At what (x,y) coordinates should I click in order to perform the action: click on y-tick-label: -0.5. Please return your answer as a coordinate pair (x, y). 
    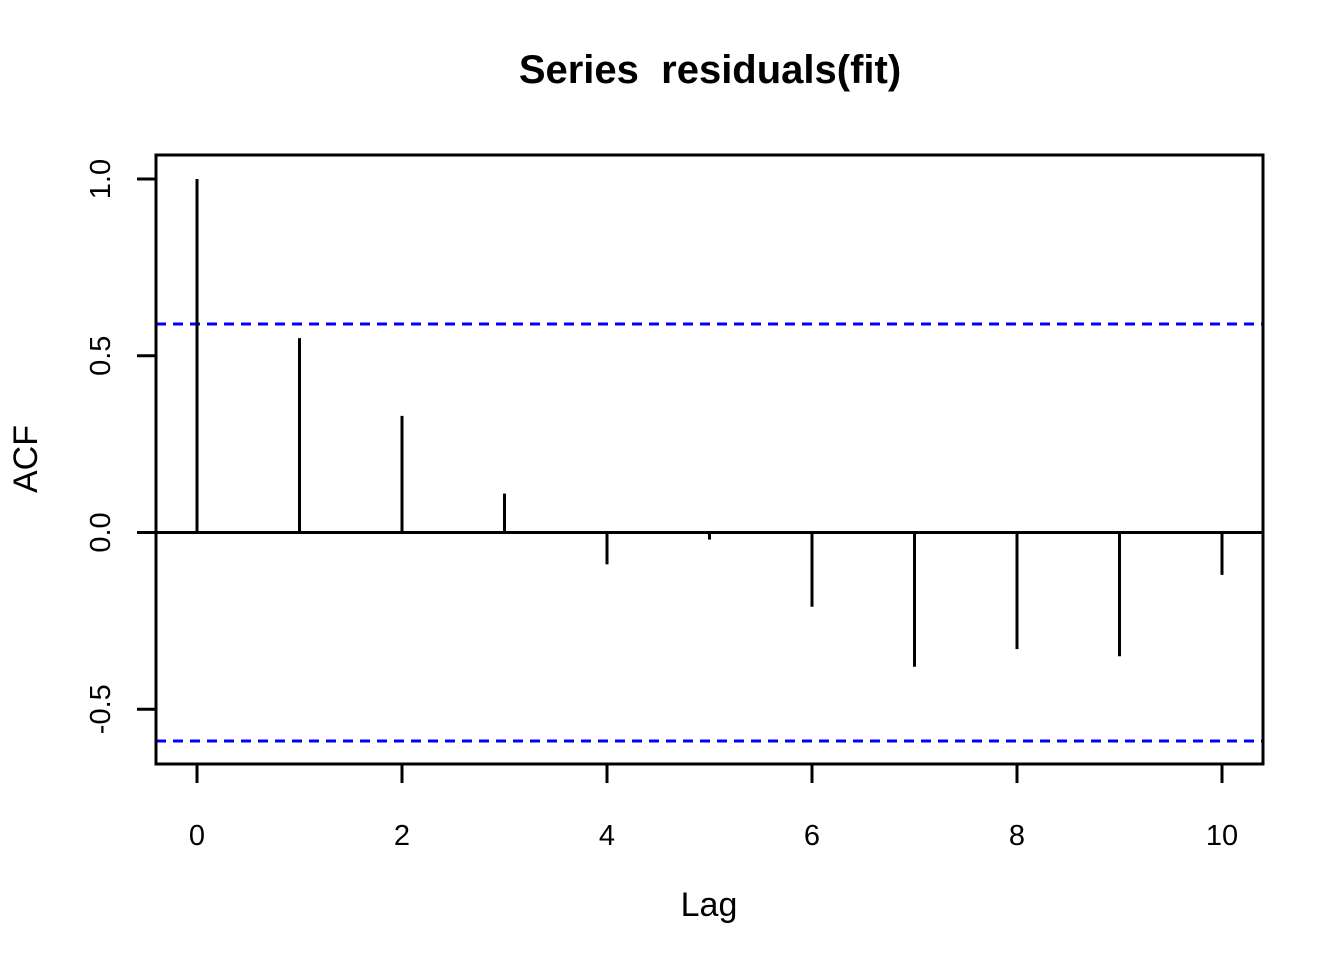
    Looking at the image, I should click on (101, 709).